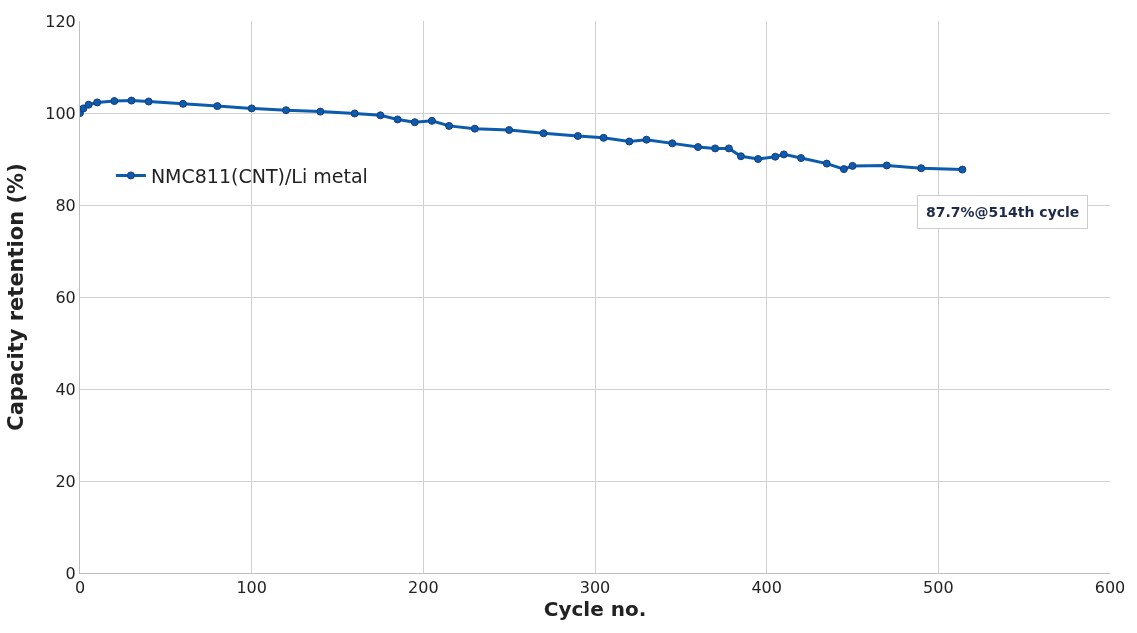 The width and height of the screenshot is (1137, 633). I want to click on y-tick-label: 0, so click(70, 573).